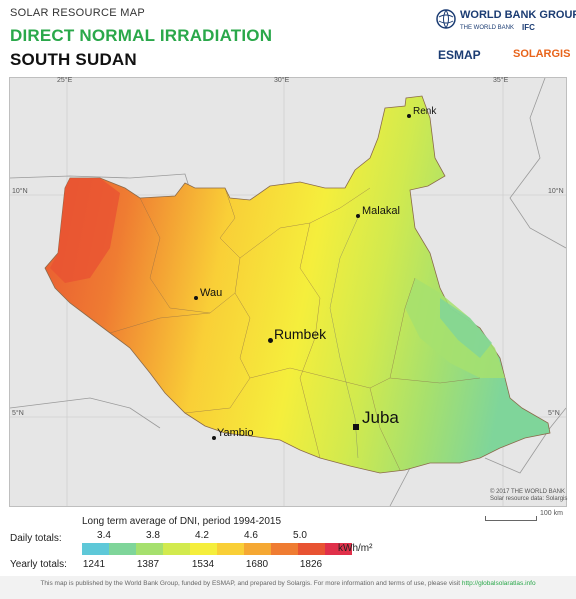 Image resolution: width=576 pixels, height=599 pixels. Describe the element at coordinates (36, 538) in the screenshot. I see `legend-daily-label: Daily totals:` at that location.